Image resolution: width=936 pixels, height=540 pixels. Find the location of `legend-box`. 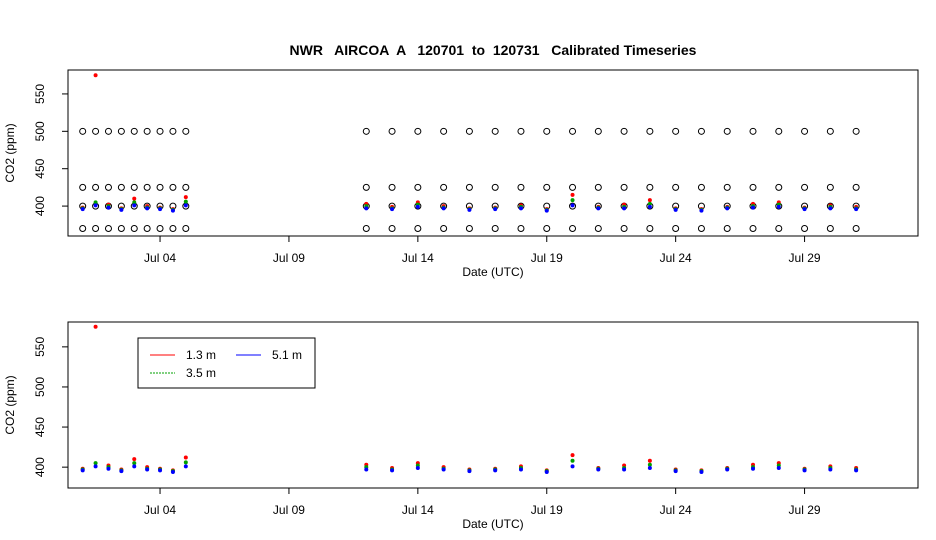

legend-box is located at coordinates (226, 363).